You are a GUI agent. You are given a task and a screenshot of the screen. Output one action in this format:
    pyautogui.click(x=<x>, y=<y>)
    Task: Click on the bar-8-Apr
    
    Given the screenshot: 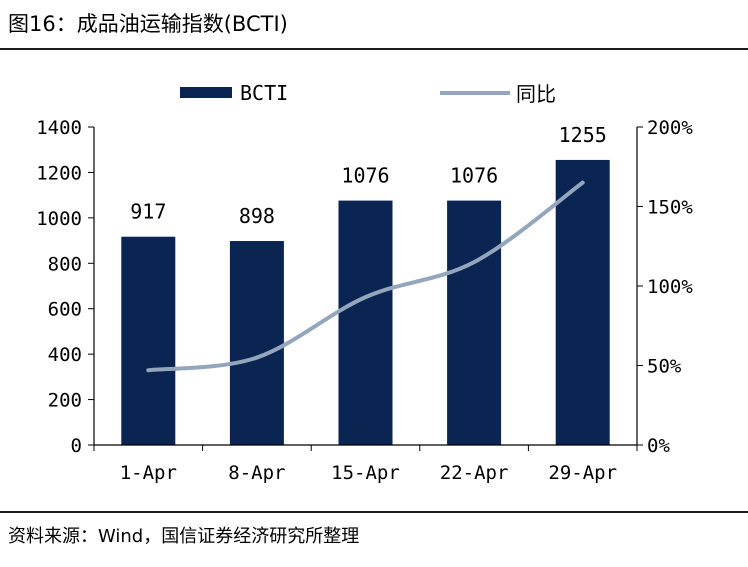 What is the action you would take?
    pyautogui.click(x=256, y=343)
    